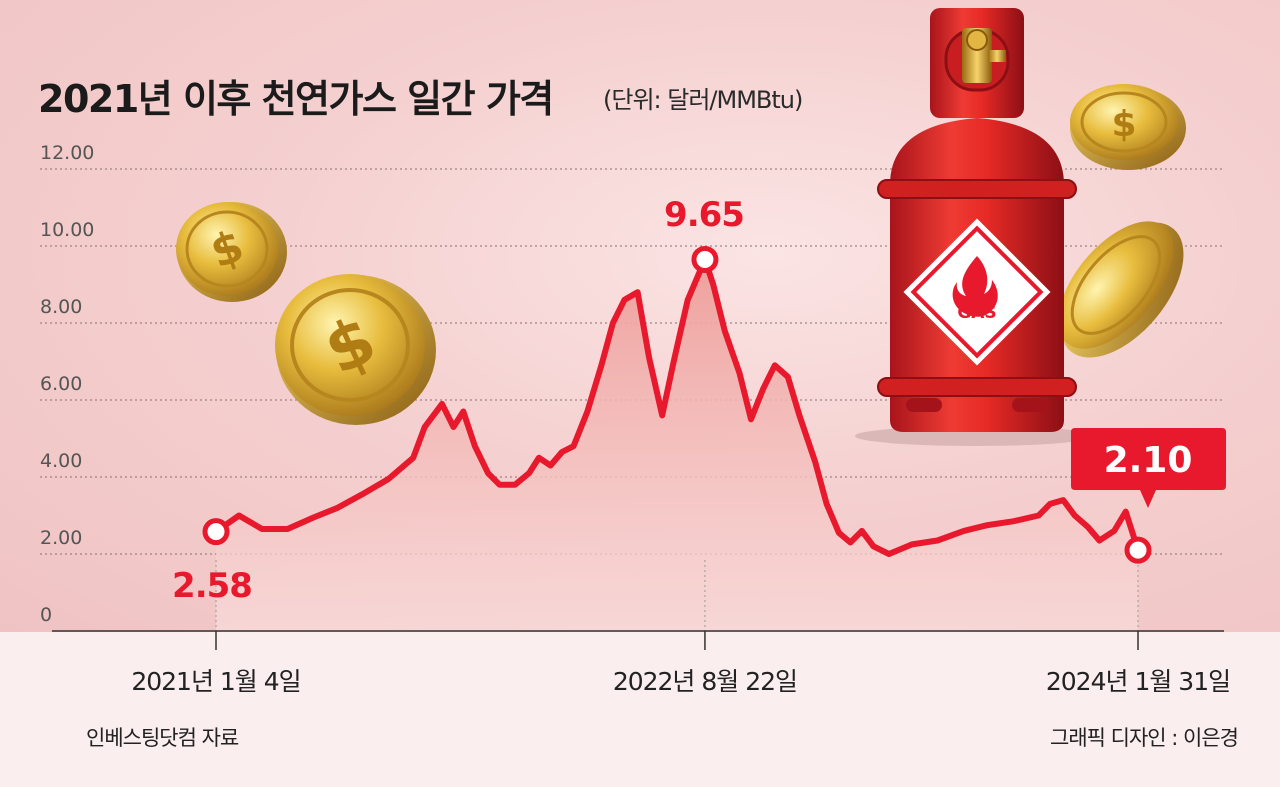 This screenshot has width=1280, height=787. Describe the element at coordinates (1121, 289) in the screenshot. I see `gold-dollar-coin-icon` at that location.